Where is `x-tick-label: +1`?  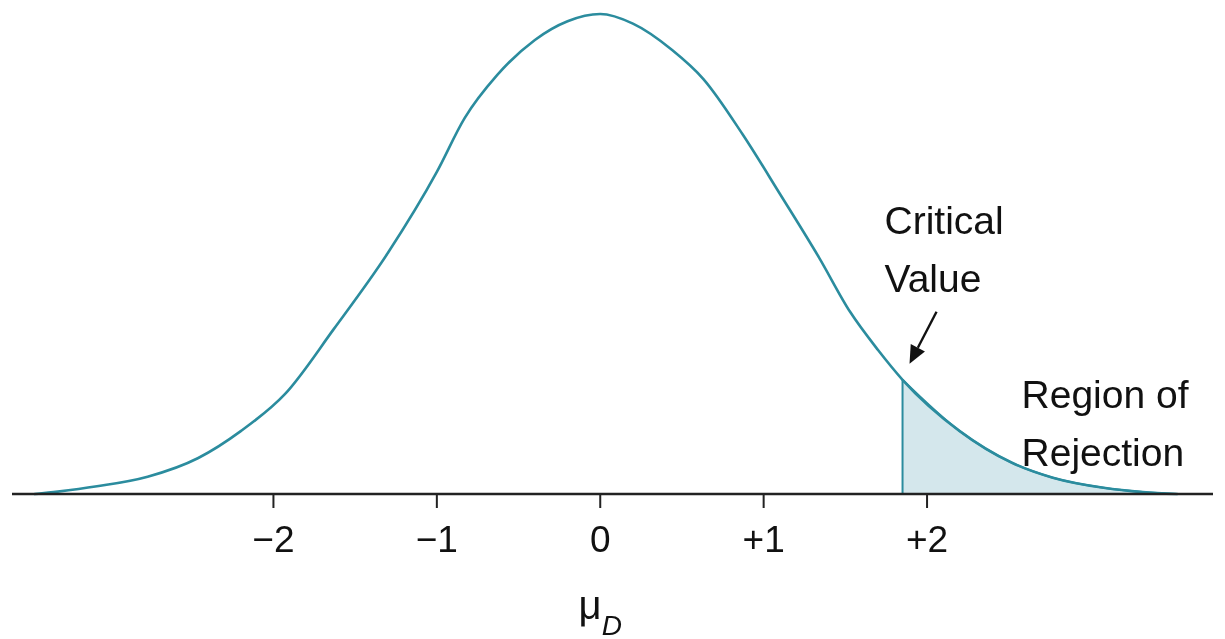 x-tick-label: +1 is located at coordinates (763, 539).